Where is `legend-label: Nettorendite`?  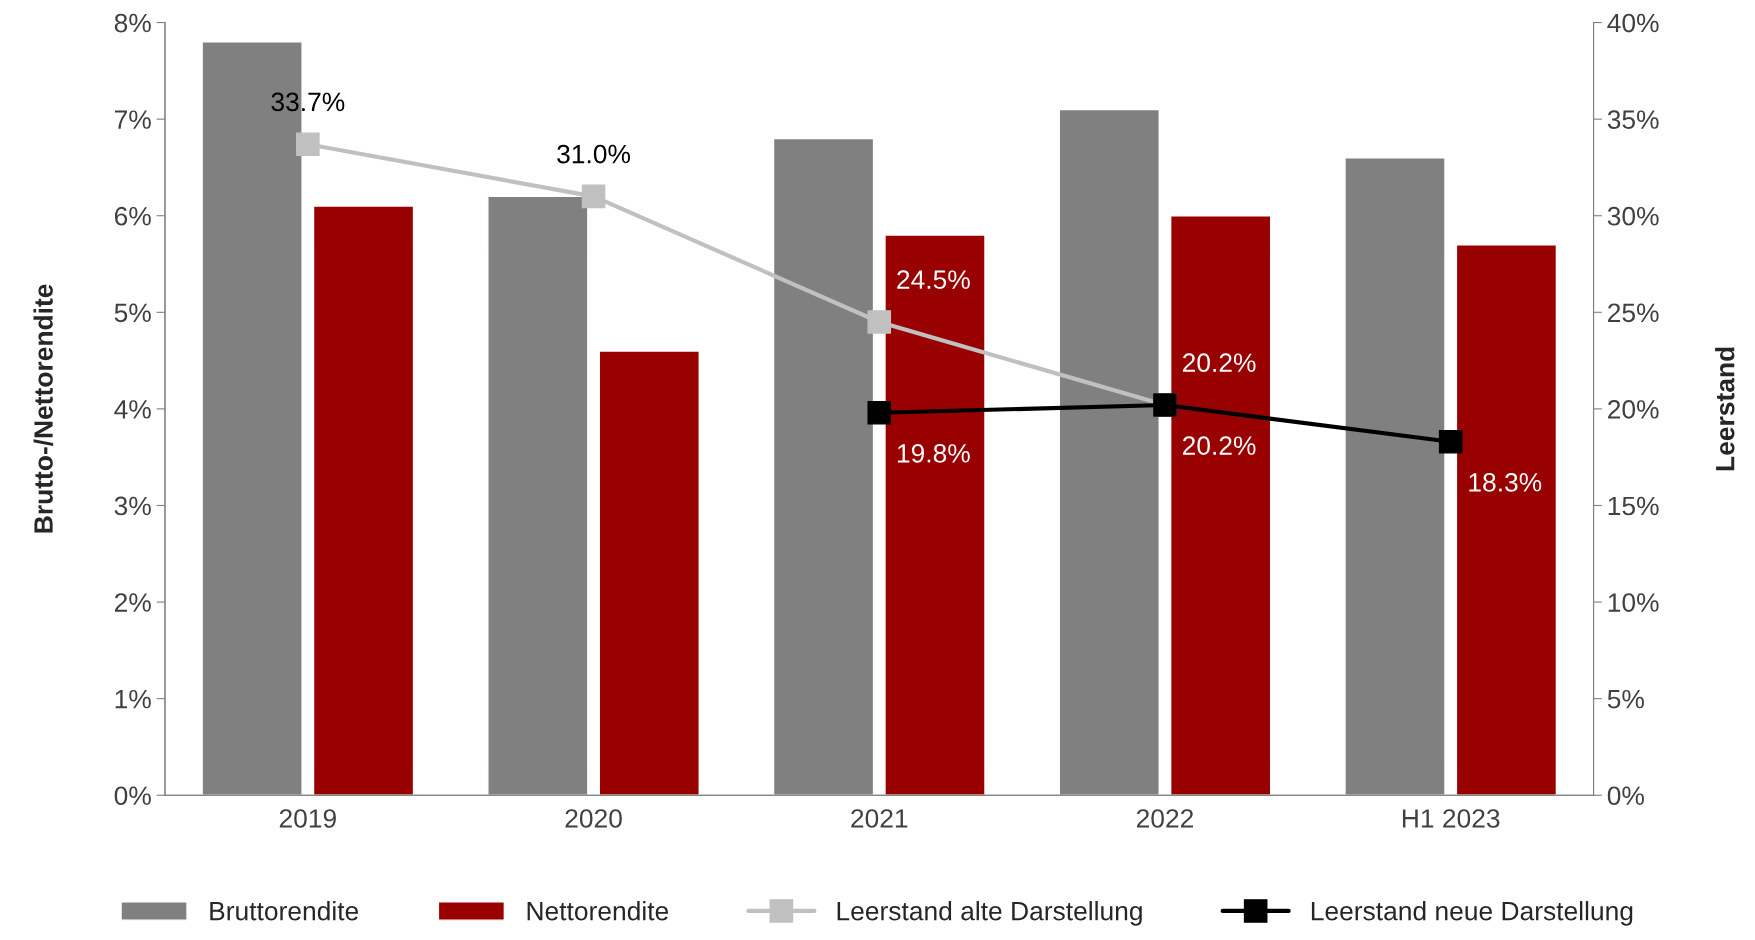
legend-label: Nettorendite is located at coordinates (598, 911).